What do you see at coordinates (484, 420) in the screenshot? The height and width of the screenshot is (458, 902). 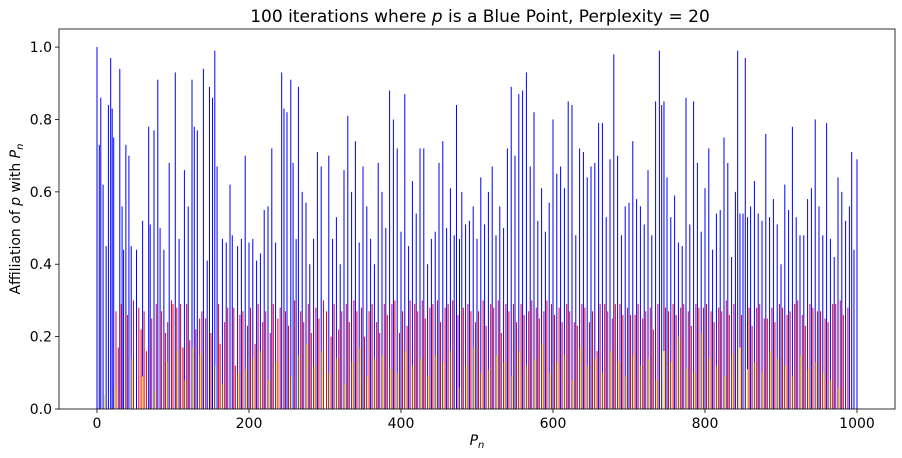 I see `x-axis: 0 200 400 600 800 1000` at bounding box center [484, 420].